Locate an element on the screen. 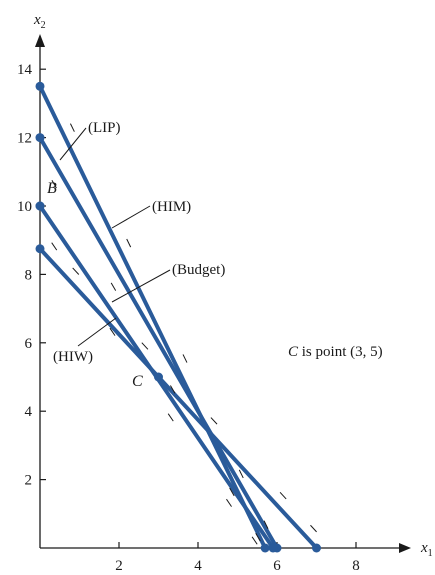  leader-line-budget is located at coordinates (141, 286).